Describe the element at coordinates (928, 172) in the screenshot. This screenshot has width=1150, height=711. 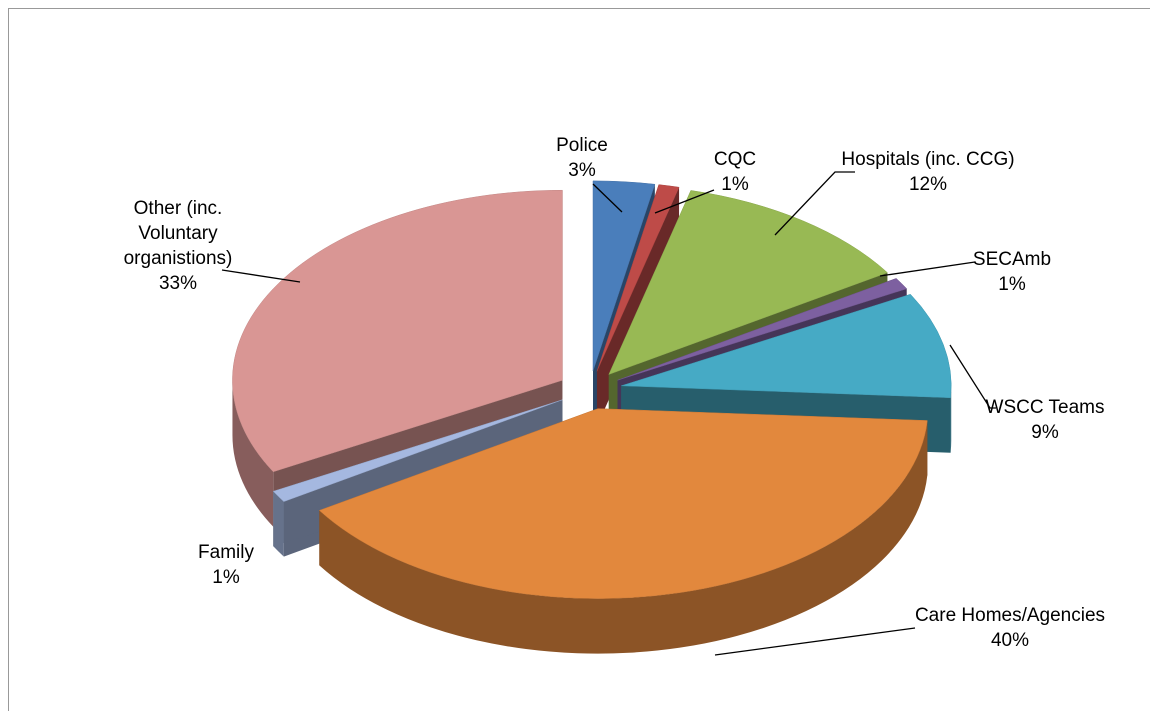
I see `data-label: Hospitals (inc. CCG) 12%` at that location.